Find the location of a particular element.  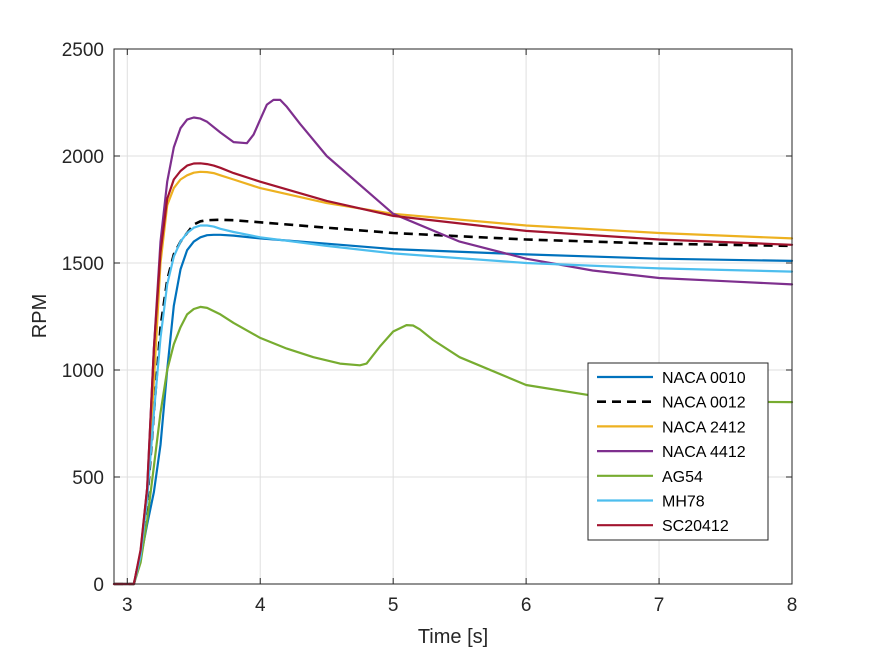

x-tick-label: 8 is located at coordinates (792, 605).